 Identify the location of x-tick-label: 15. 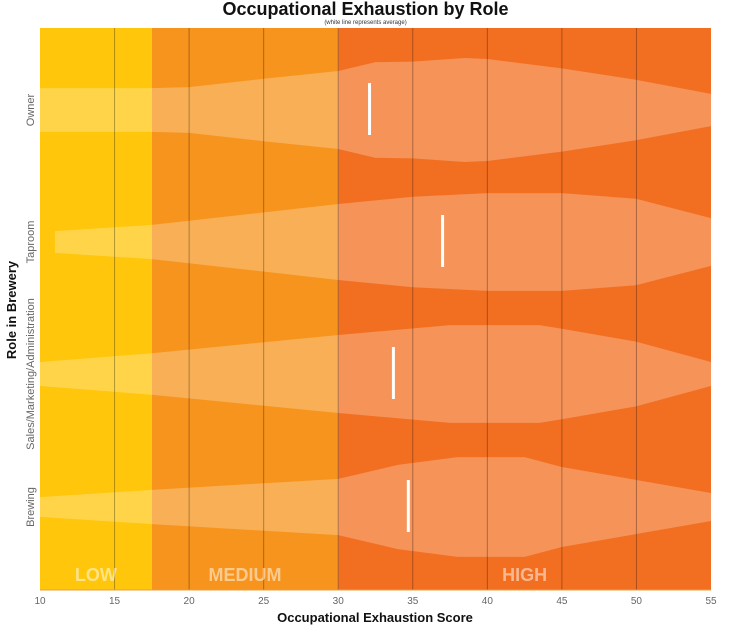
(115, 601).